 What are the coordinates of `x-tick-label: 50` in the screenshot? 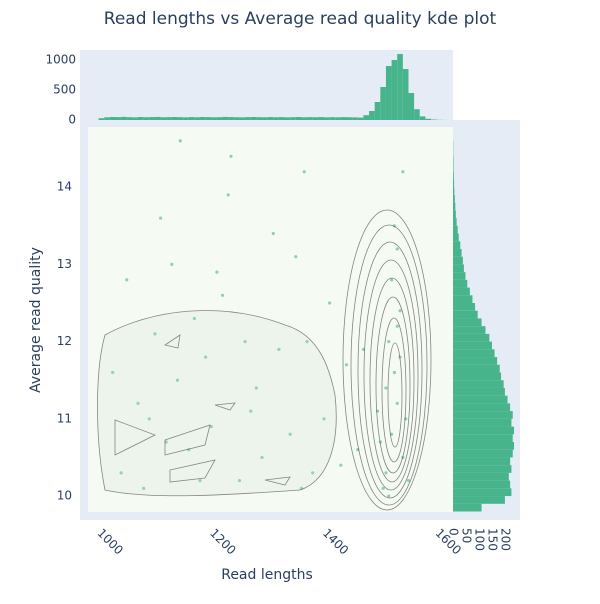 It's located at (466, 535).